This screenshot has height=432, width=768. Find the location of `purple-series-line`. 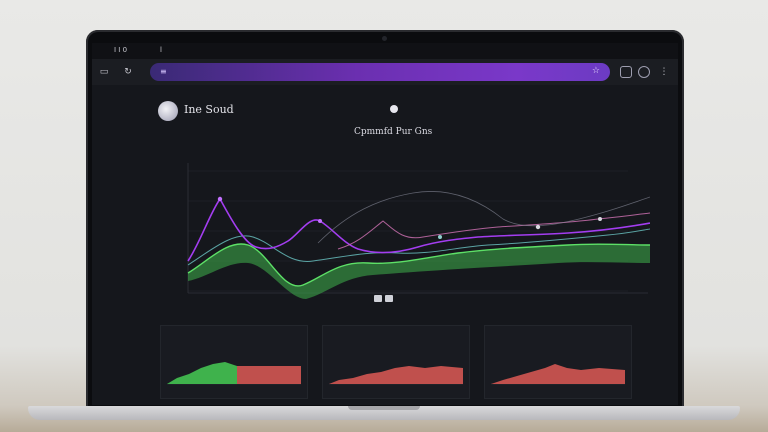

purple-series-line is located at coordinates (419, 229).